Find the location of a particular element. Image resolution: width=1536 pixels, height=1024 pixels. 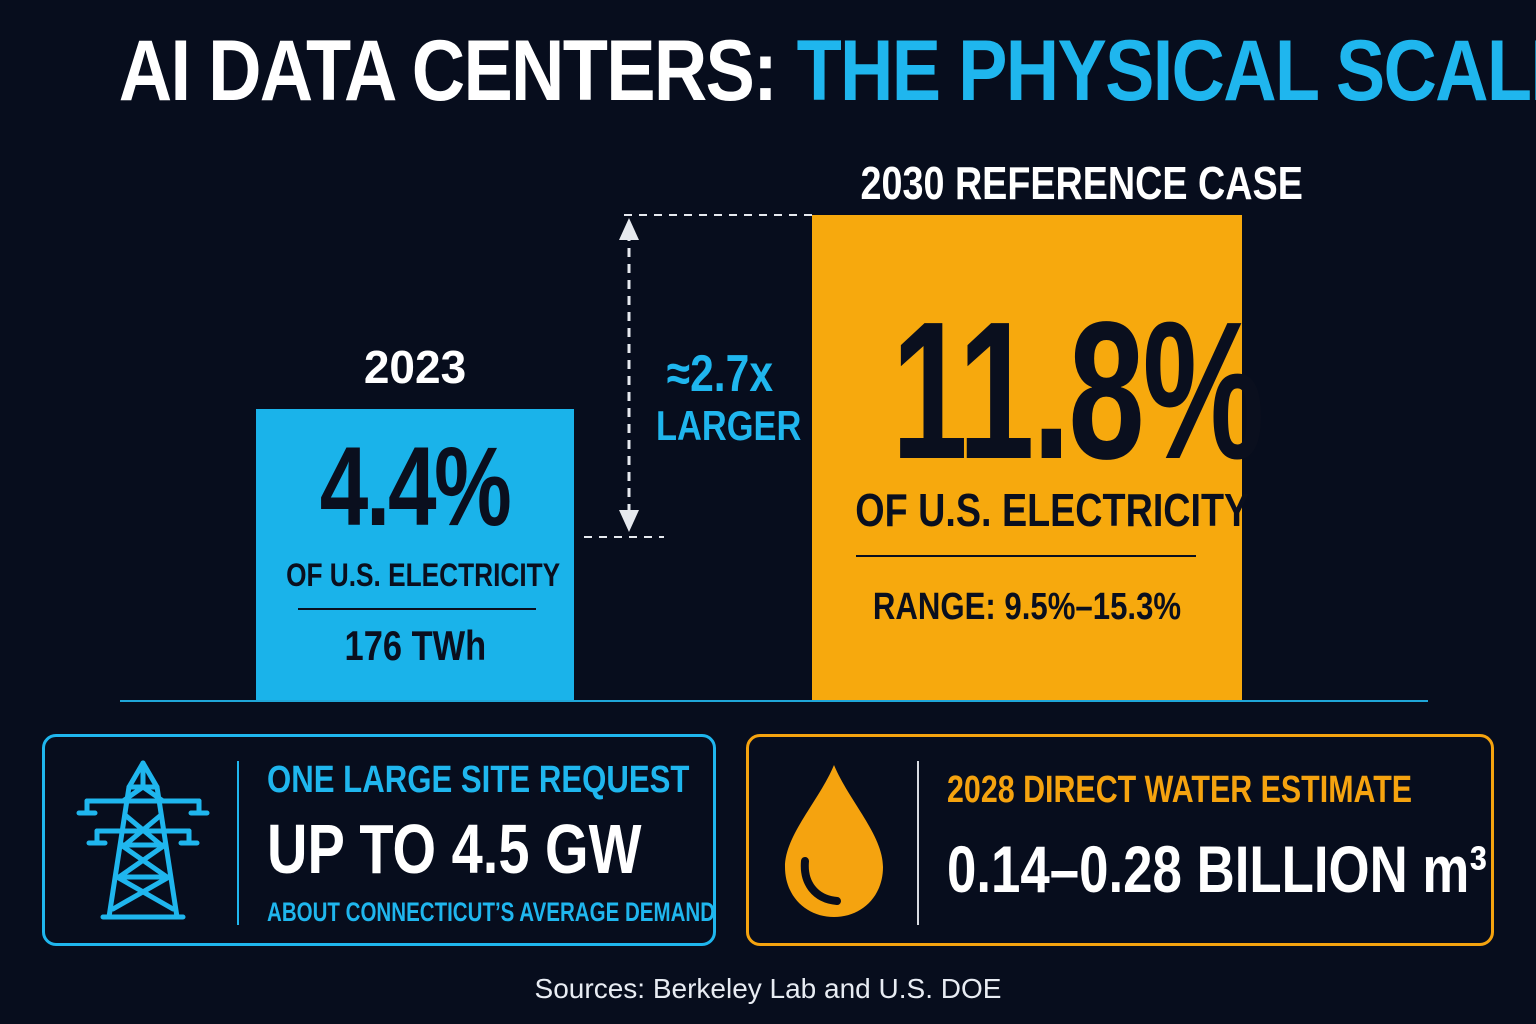

bar-detail-2030: RANGE: 9.5%–15.3% is located at coordinates (1027, 607).